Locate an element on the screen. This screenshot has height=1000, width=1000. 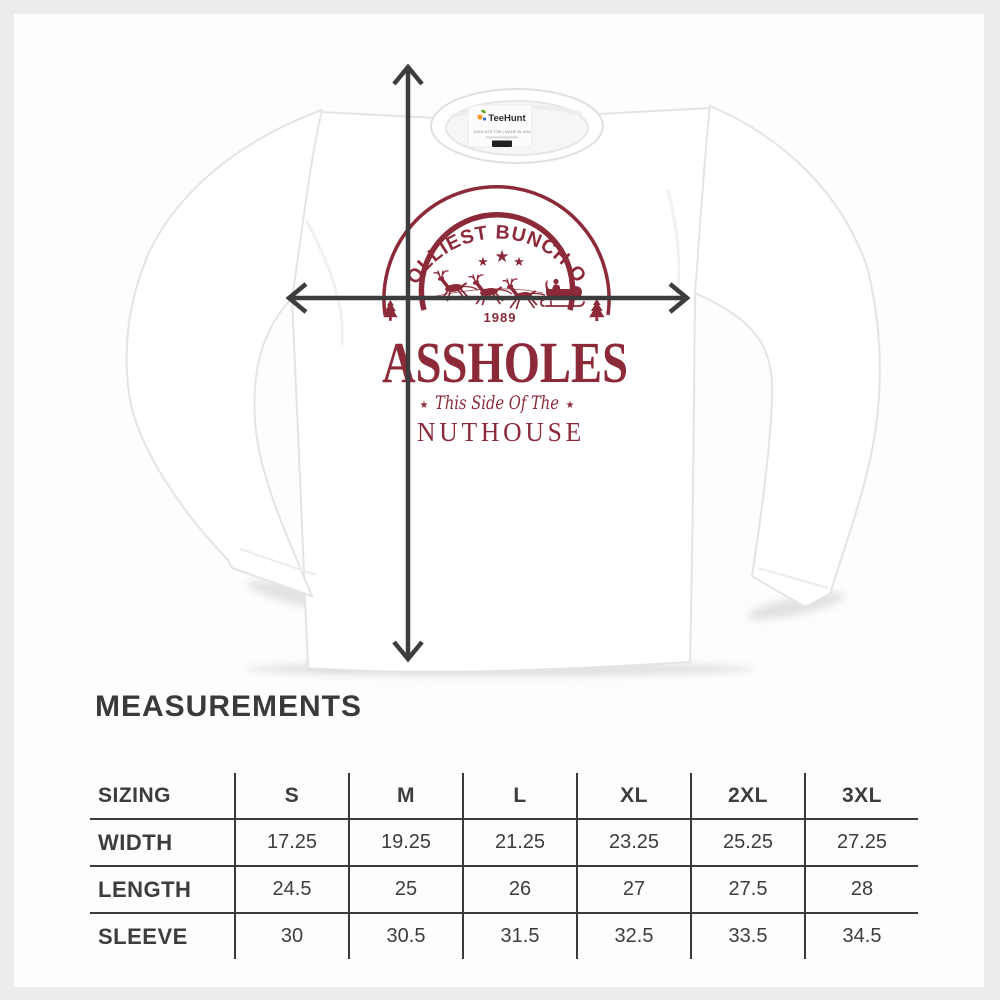
left-cuff-seam is located at coordinates (278, 562).